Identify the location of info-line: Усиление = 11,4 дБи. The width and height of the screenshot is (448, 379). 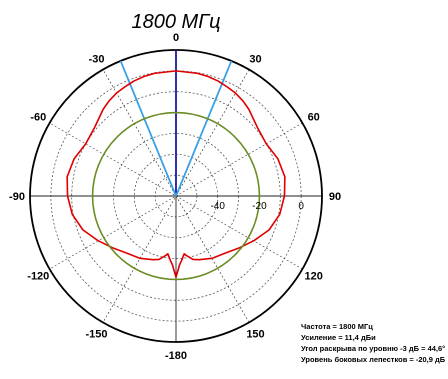
(338, 337).